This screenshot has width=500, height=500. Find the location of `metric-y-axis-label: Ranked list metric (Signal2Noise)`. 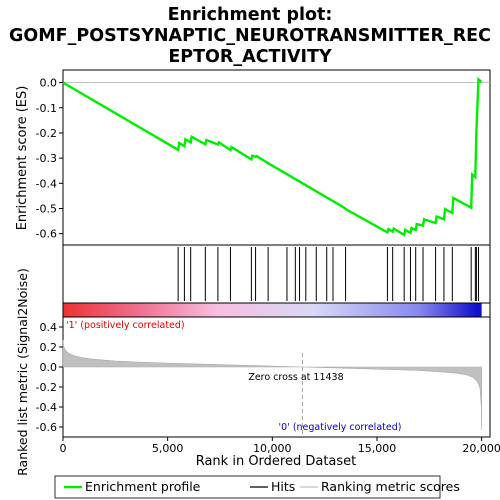

metric-y-axis-label: Ranked list metric (Signal2Noise) is located at coordinates (22, 372).